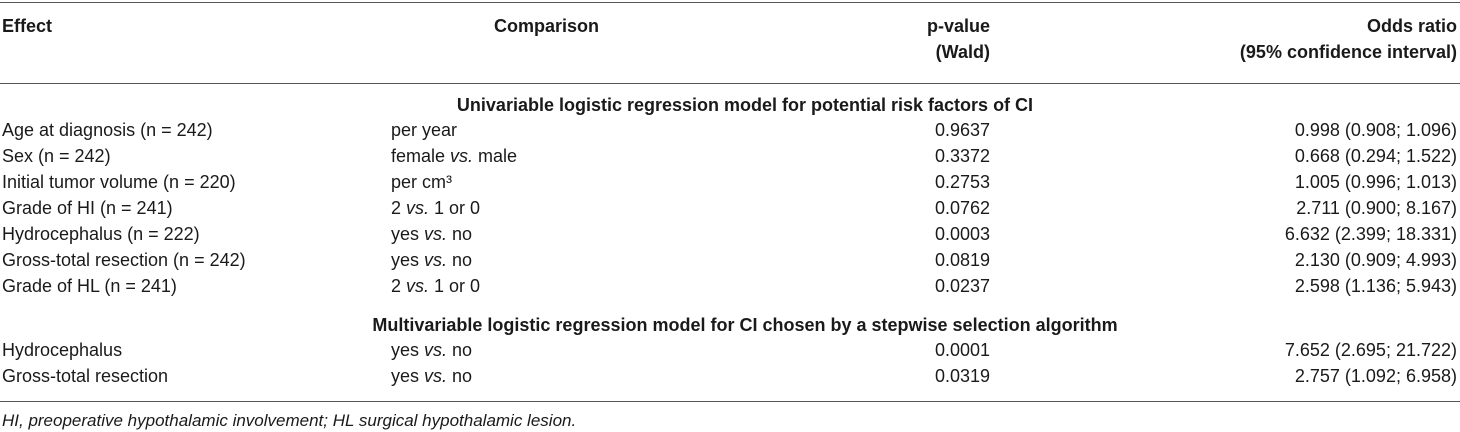 The width and height of the screenshot is (1460, 432). What do you see at coordinates (1376, 208) in the screenshot?
I see `cell-odds-ratio: 2.711 (0.900; 8.167)` at bounding box center [1376, 208].